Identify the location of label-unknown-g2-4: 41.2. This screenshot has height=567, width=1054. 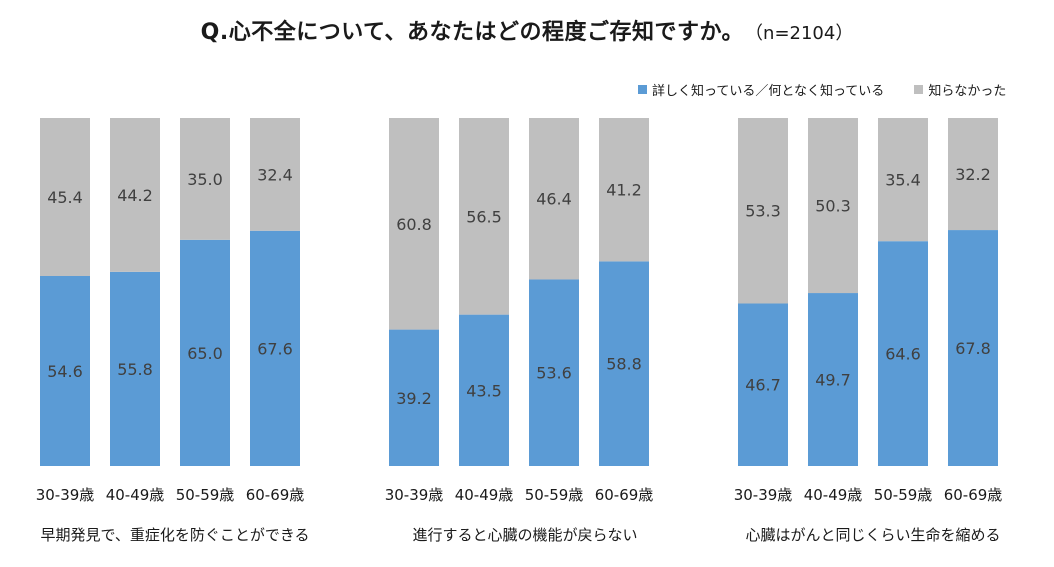
(624, 190).